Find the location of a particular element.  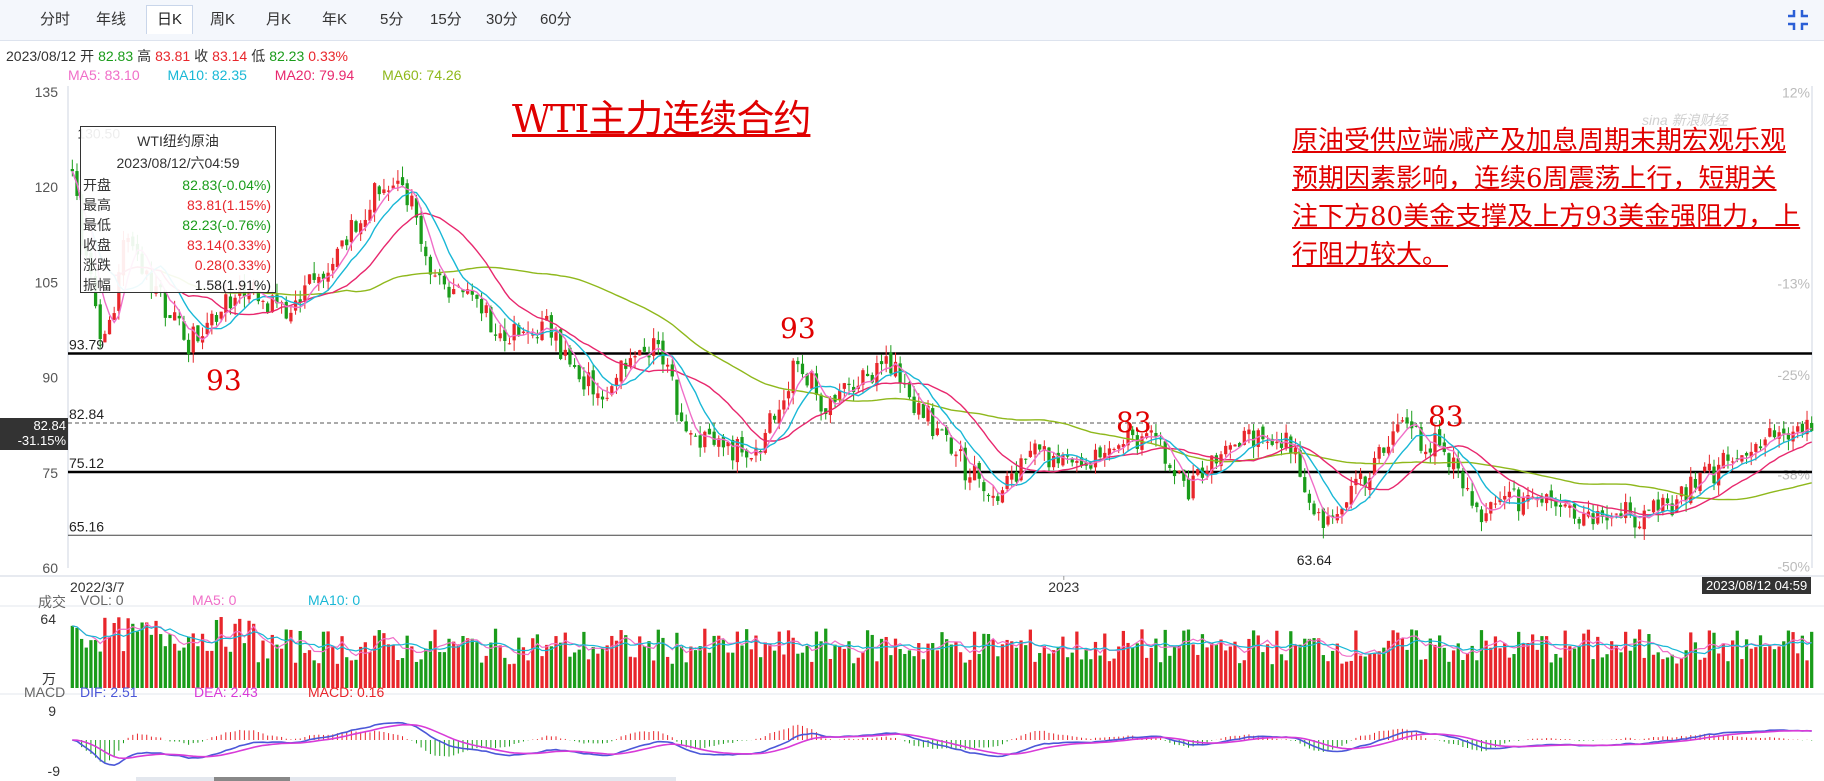

tab-2: 日K is located at coordinates (170, 19).